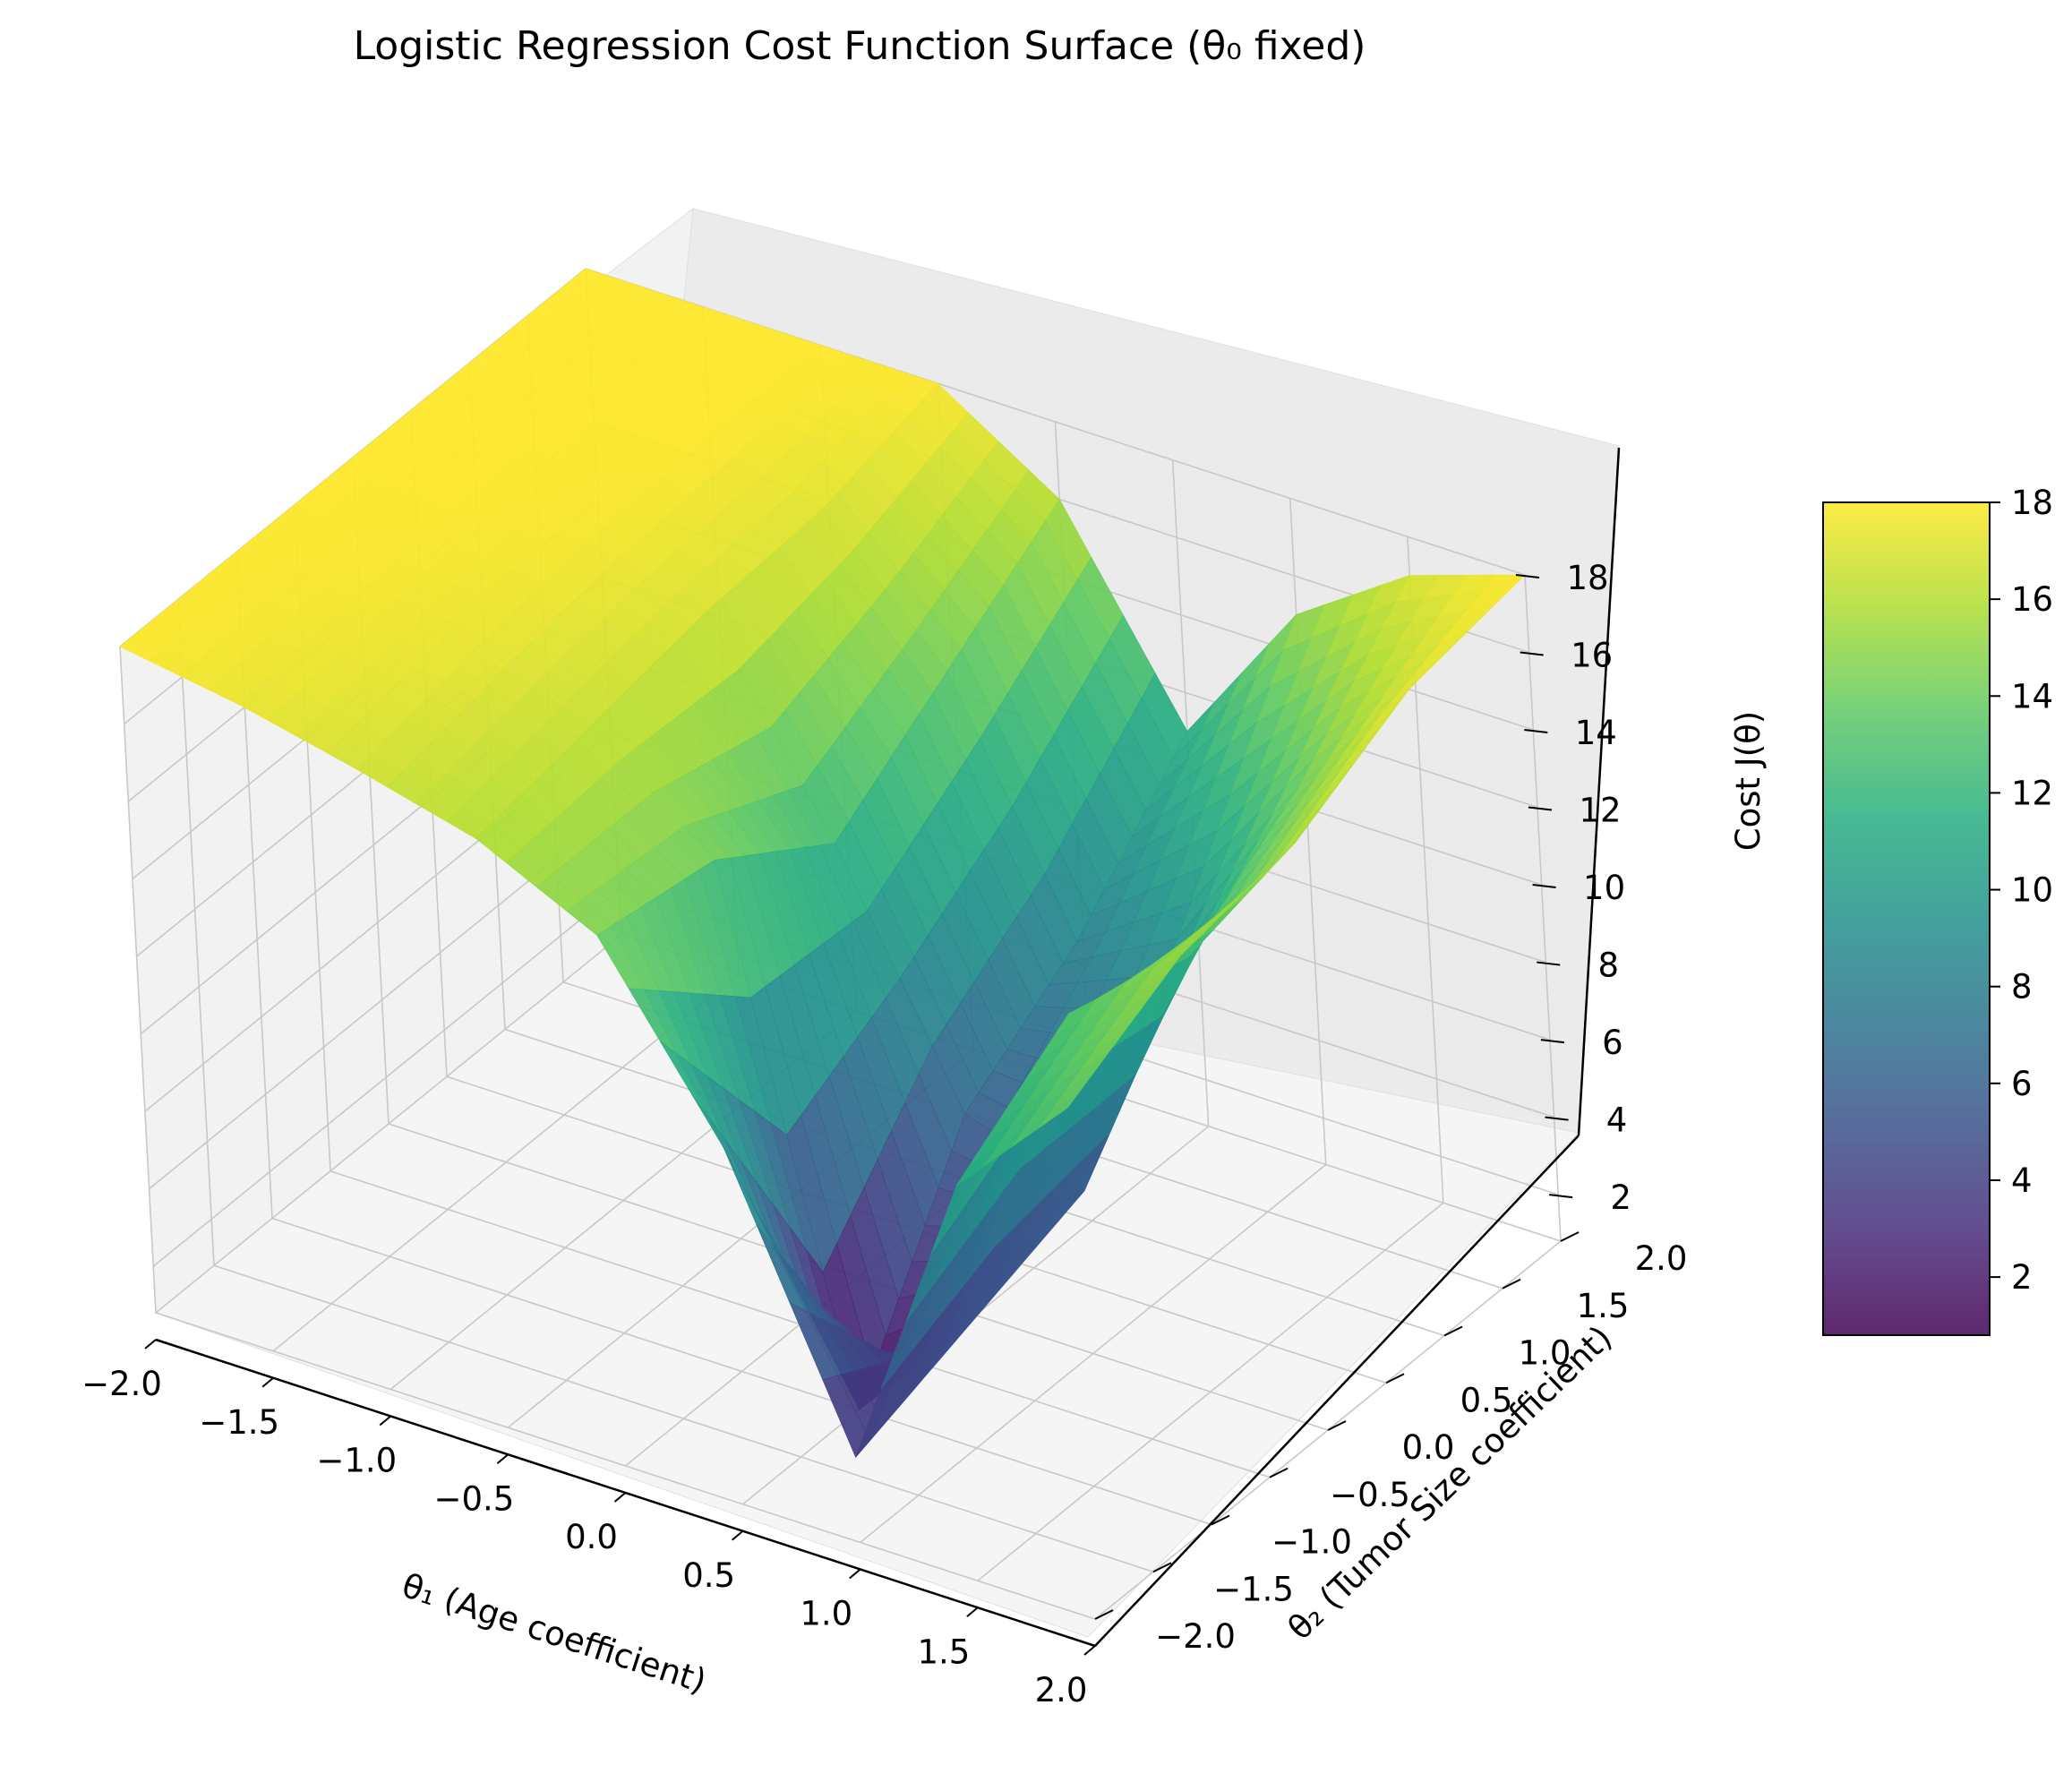 Image resolution: width=2072 pixels, height=1765 pixels. I want to click on colorbar-gradient, so click(1906, 918).